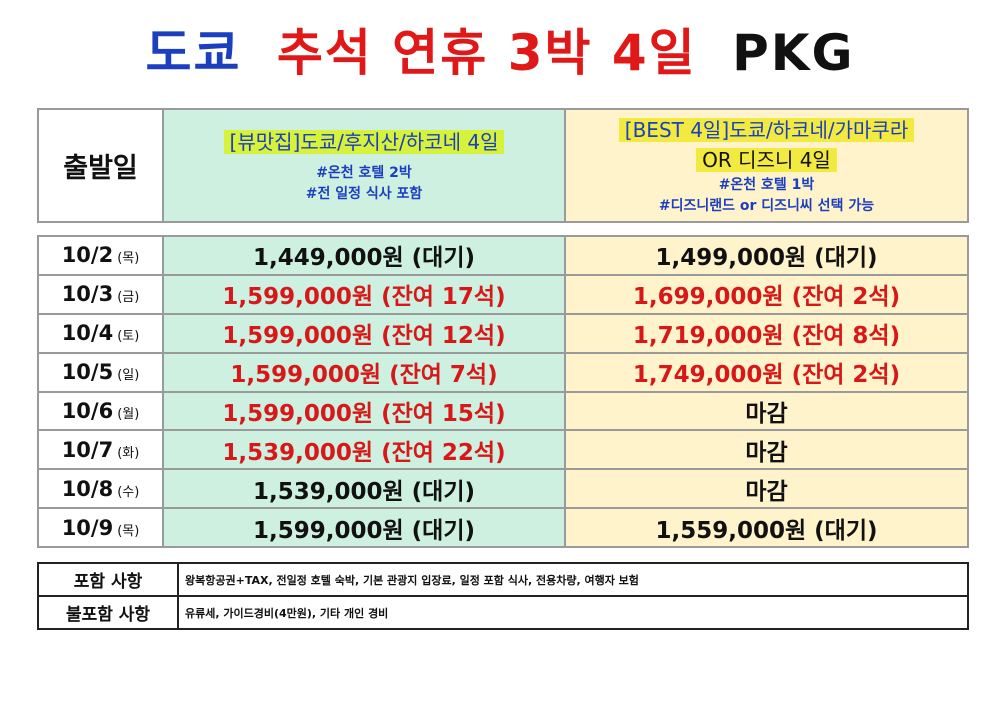 The width and height of the screenshot is (1000, 707). Describe the element at coordinates (364, 142) in the screenshot. I see `package-a-name: [뷰맛집]도쿄/후지산/하코네 4일` at that location.